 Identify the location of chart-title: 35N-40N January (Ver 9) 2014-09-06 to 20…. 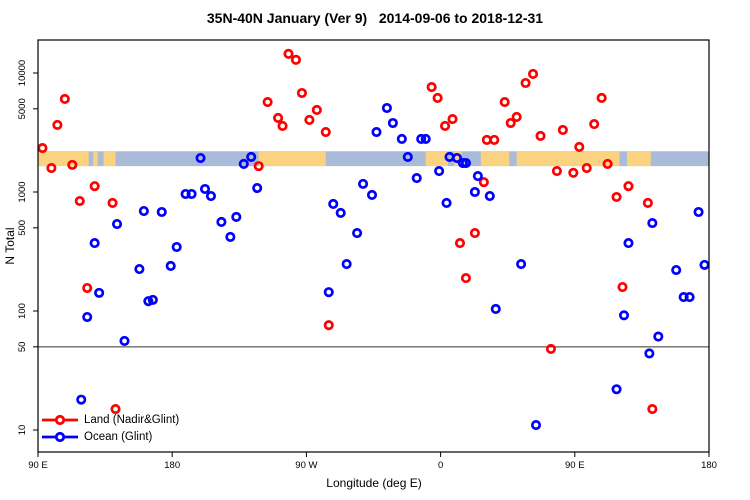
(375, 18).